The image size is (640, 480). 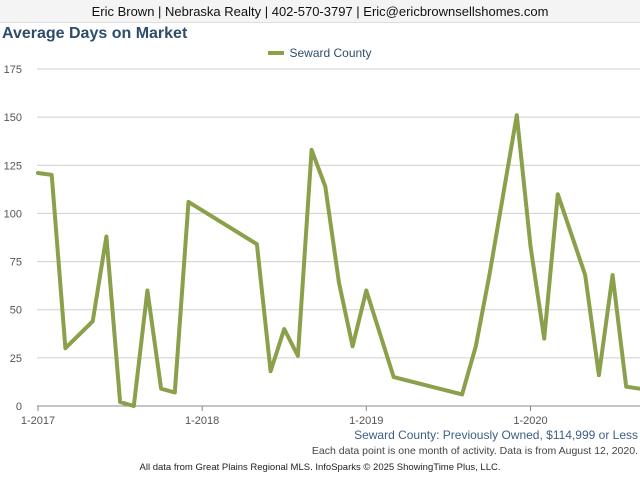 I want to click on y-tick-label: 75, so click(x=16, y=263).